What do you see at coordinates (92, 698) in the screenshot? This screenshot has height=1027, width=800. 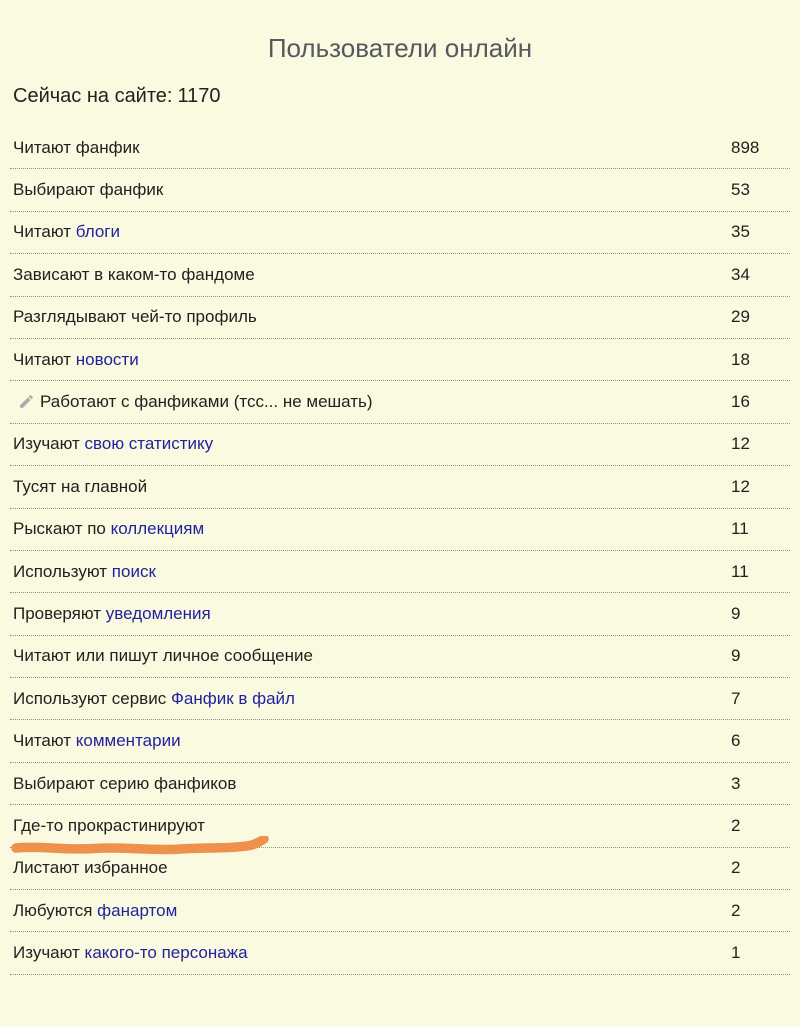 I see `activity-text-pre: Используют сервис` at bounding box center [92, 698].